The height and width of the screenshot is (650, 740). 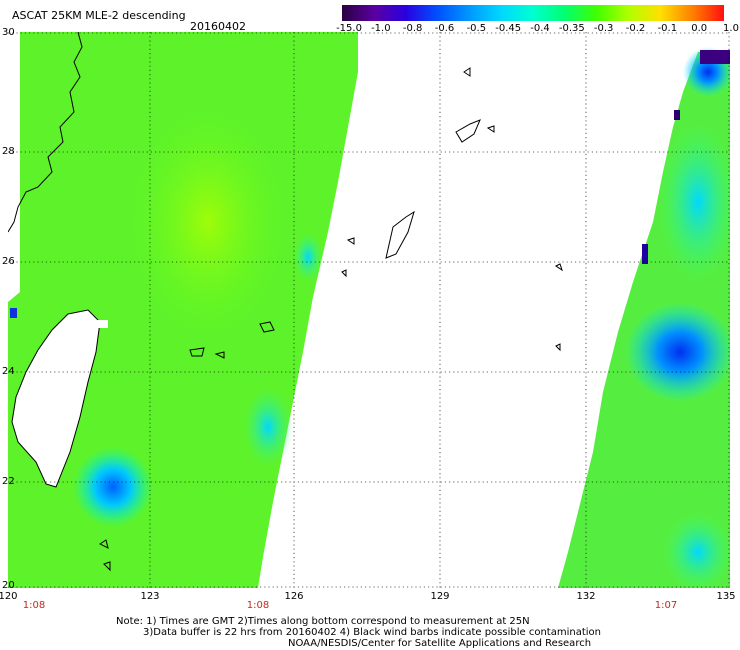 I want to click on color-bar-label: -0.4, so click(x=540, y=28).